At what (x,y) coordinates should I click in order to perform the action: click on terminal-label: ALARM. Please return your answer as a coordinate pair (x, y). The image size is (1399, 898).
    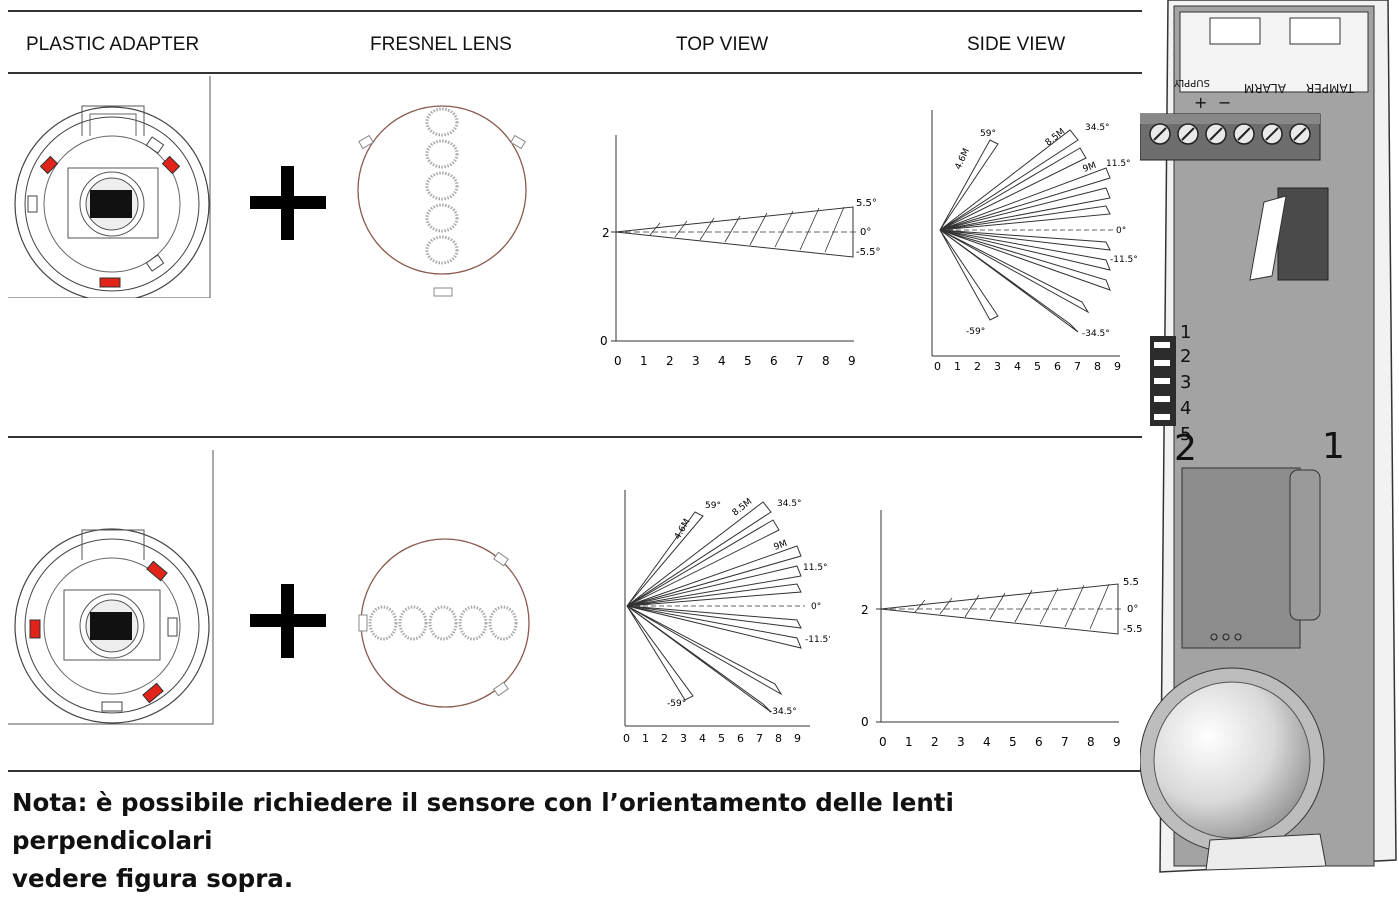
    Looking at the image, I should click on (1265, 88).